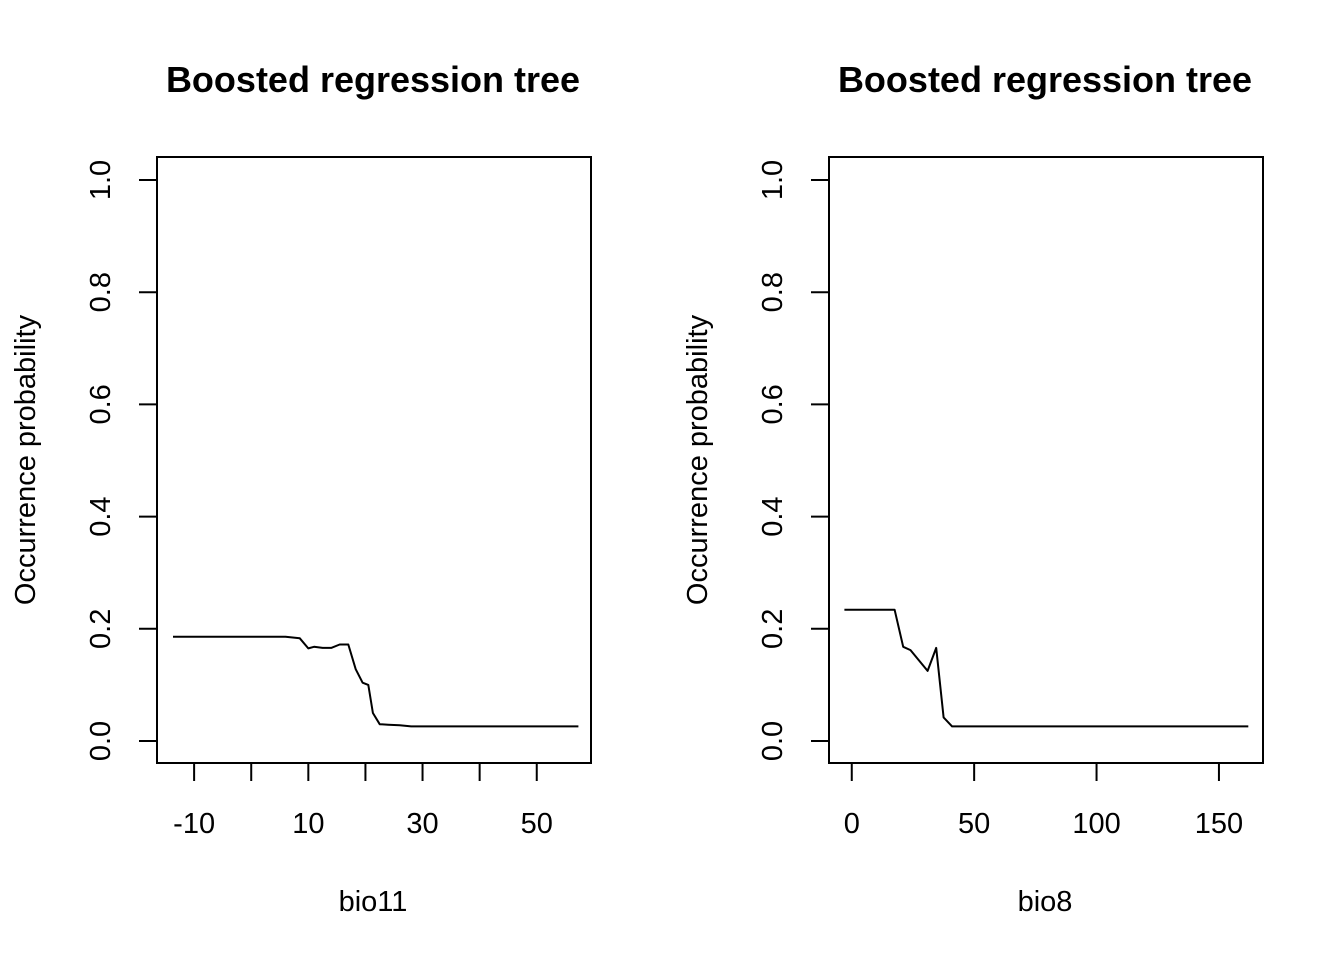 This screenshot has height=960, width=1344. I want to click on x-tick-label: 10, so click(308, 824).